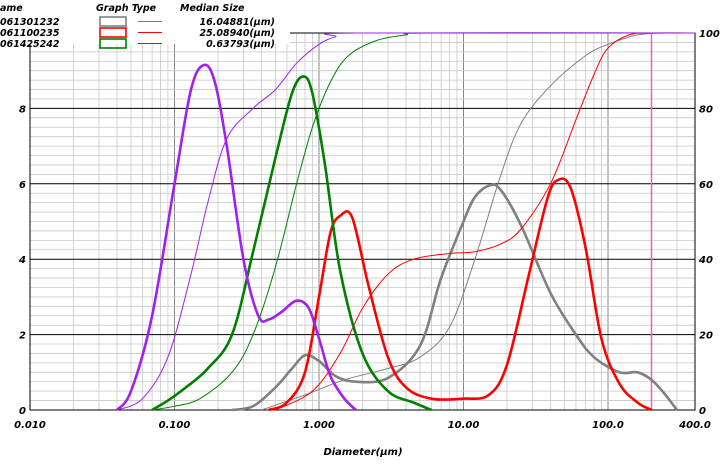 The width and height of the screenshot is (726, 465). Describe the element at coordinates (30, 33) in the screenshot. I see `legend-series-name: 061100235` at that location.